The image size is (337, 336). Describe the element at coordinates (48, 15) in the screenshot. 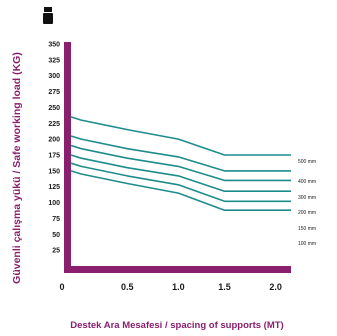

I see `weight-icon` at that location.